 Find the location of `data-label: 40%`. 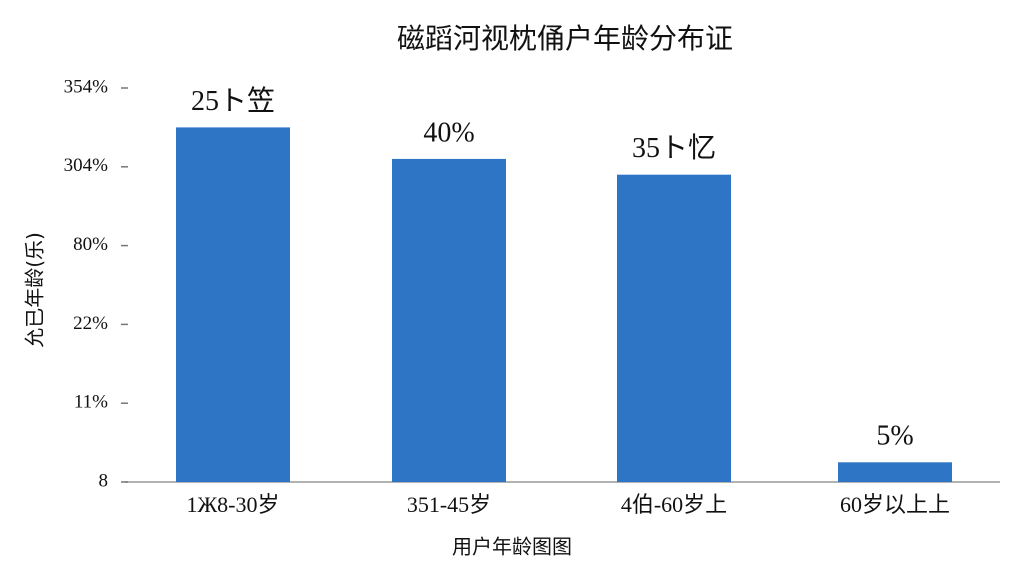

data-label: 40% is located at coordinates (448, 132).